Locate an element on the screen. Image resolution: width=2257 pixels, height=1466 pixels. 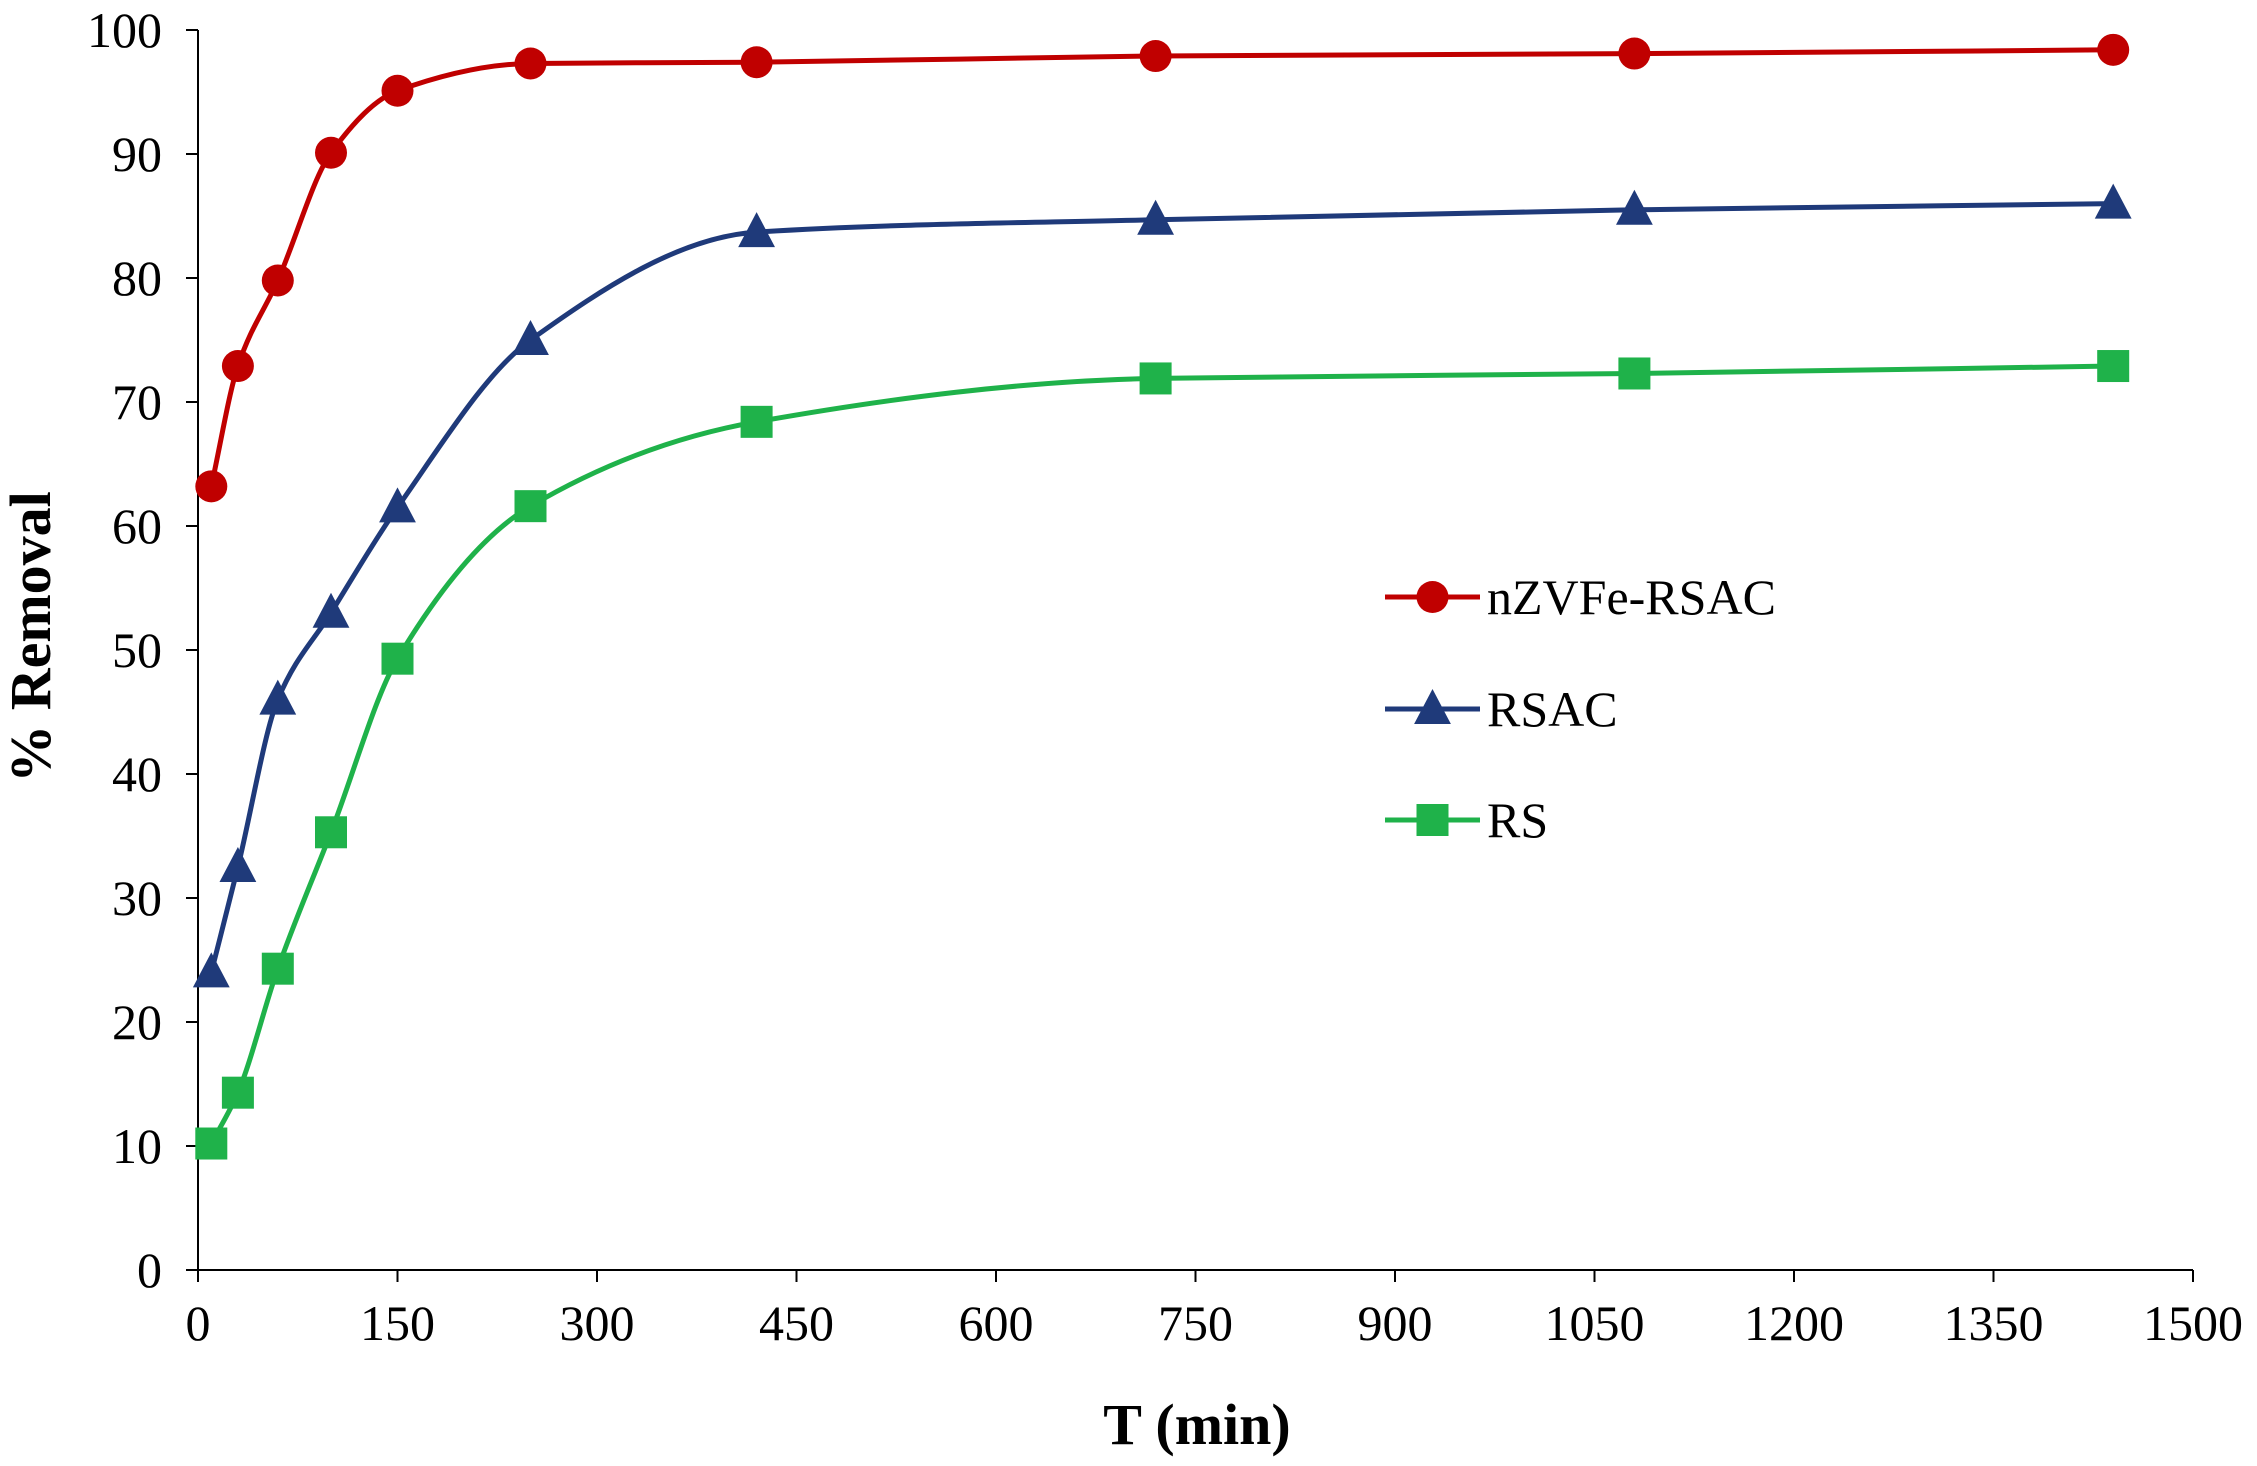
legend-label-nzvfe-rsac: nZVFe-RSAC is located at coordinates (1631, 597).